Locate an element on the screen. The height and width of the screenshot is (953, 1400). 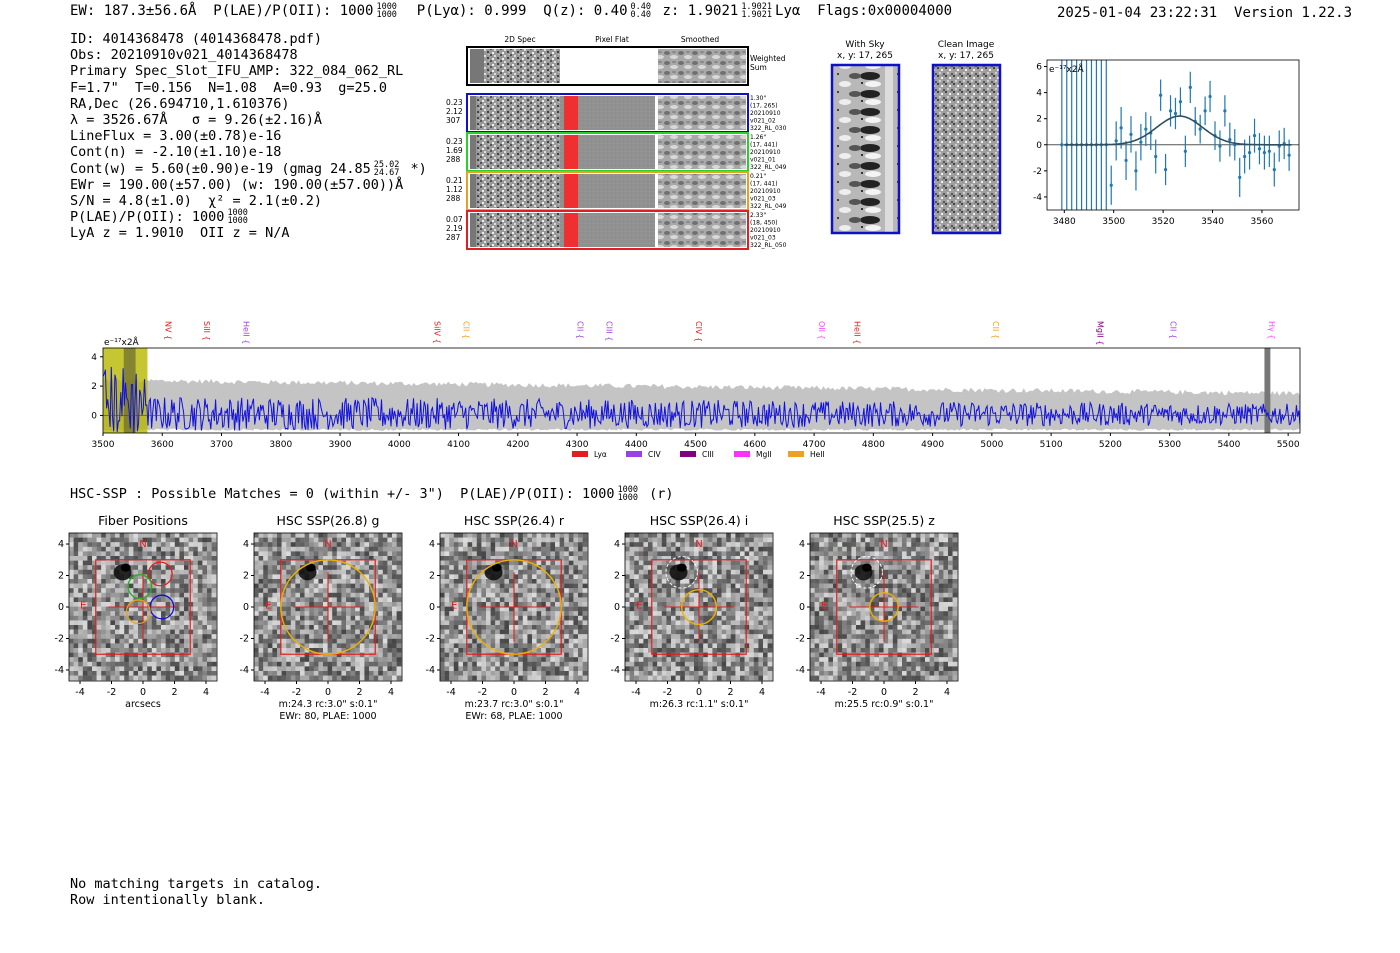
cutout-right-label: v021_01 is located at coordinates (763, 160).